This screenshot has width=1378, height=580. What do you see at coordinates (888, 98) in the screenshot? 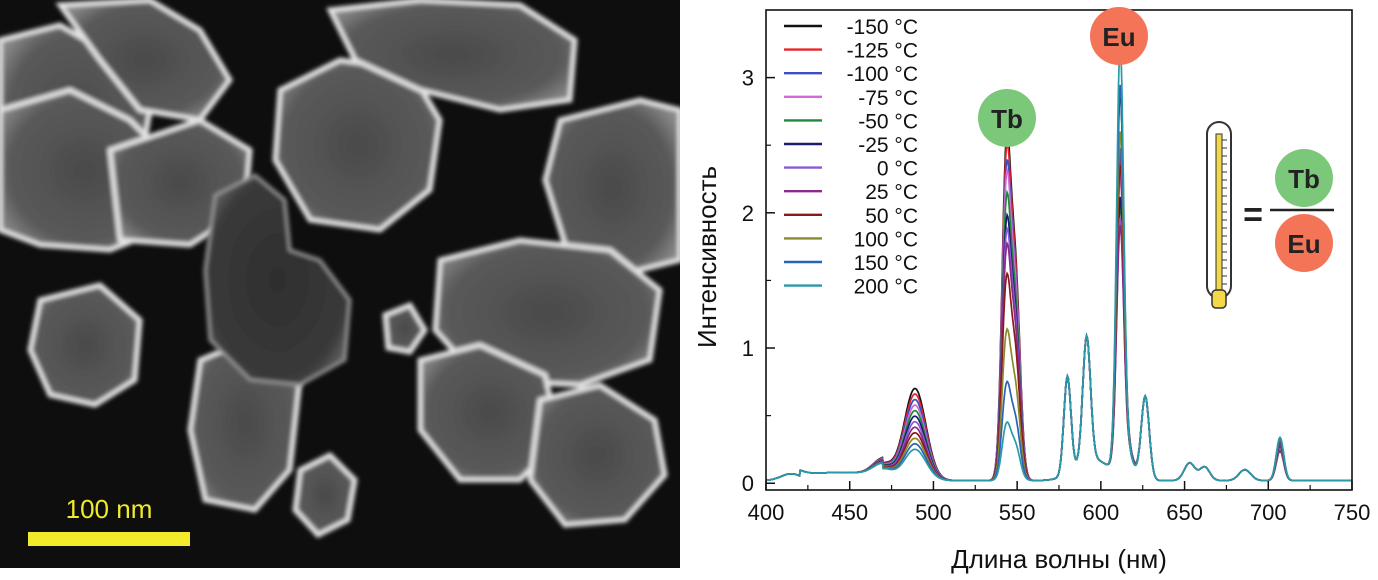
I see `legend-label: -75 °C` at bounding box center [888, 98].